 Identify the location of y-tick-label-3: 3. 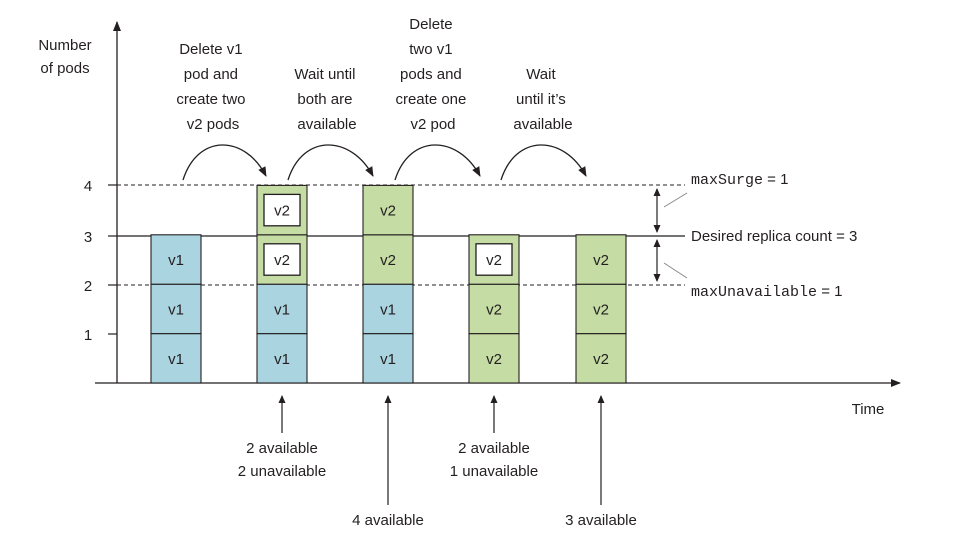
(88, 237).